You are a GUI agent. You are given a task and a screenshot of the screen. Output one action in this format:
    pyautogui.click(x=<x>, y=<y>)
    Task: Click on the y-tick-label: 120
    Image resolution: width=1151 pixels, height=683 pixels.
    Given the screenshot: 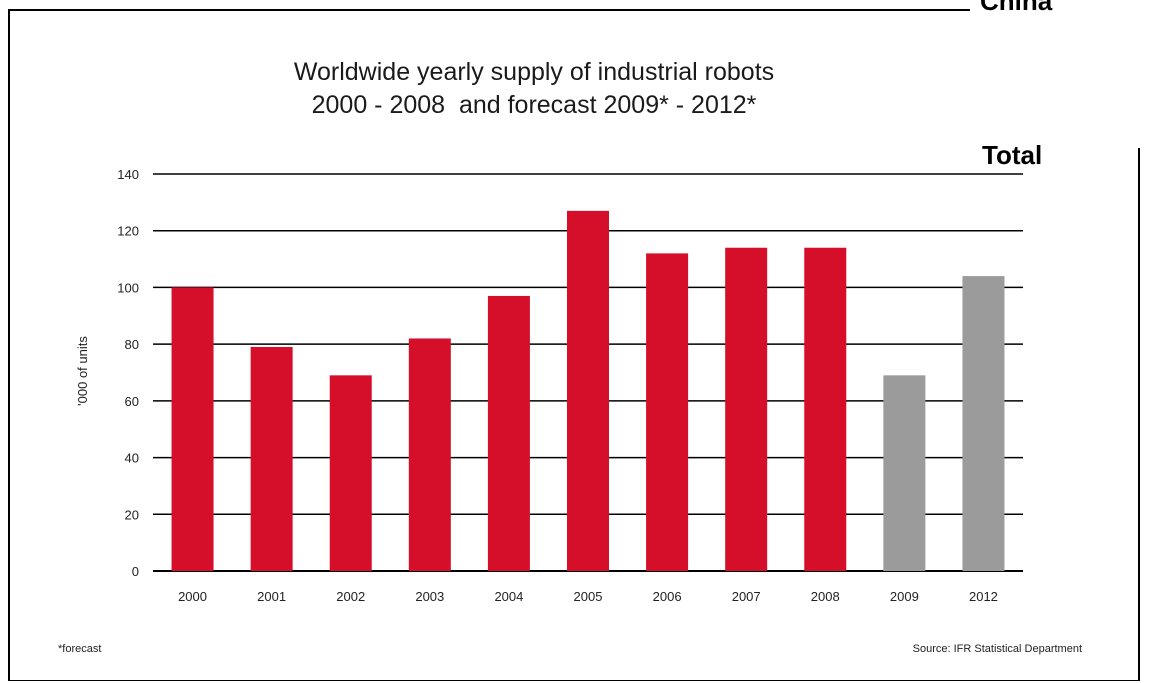 What is the action you would take?
    pyautogui.click(x=128, y=231)
    